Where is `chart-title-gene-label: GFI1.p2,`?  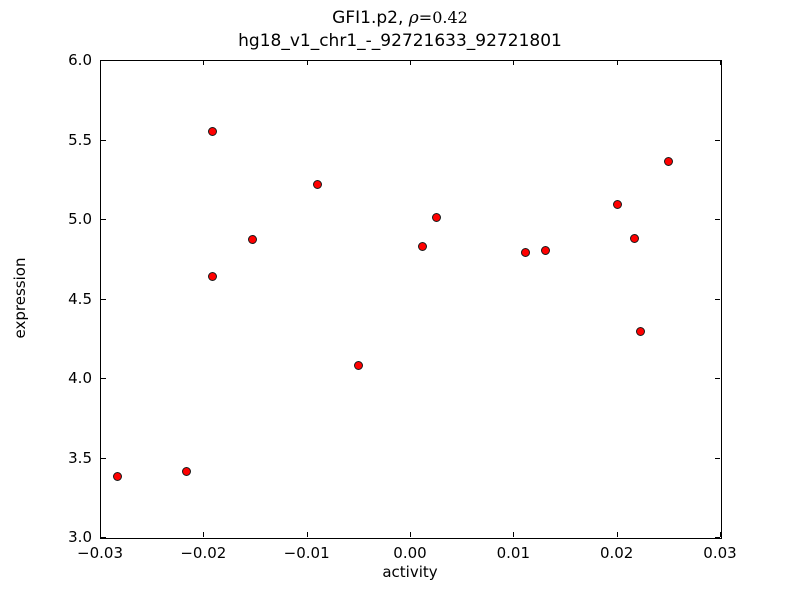
chart-title-gene-label: GFI1.p2, is located at coordinates (370, 18).